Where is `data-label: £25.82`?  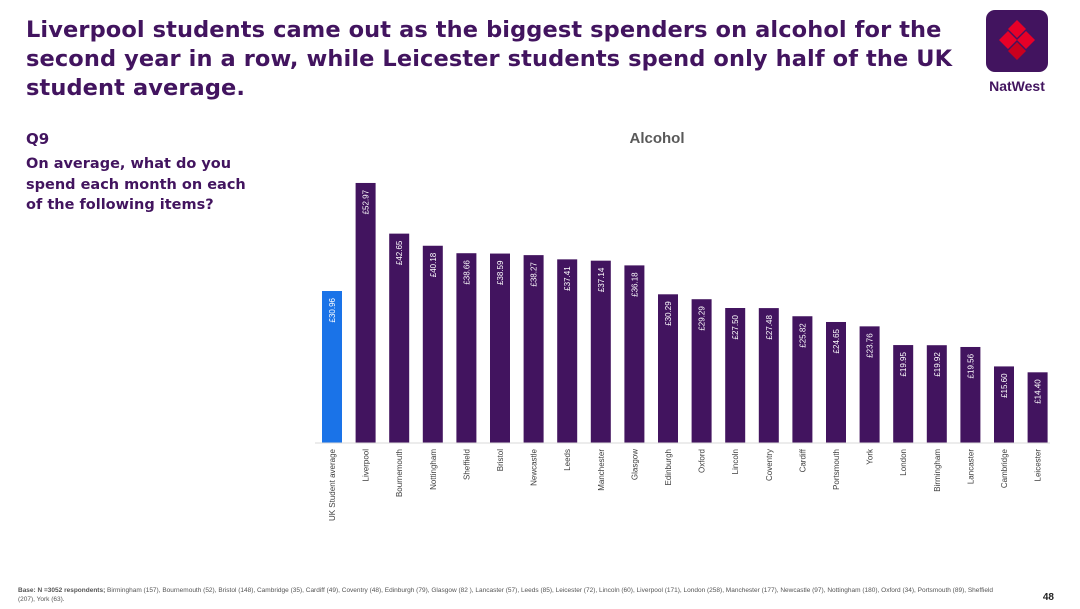
data-label: £25.82 is located at coordinates (802, 335).